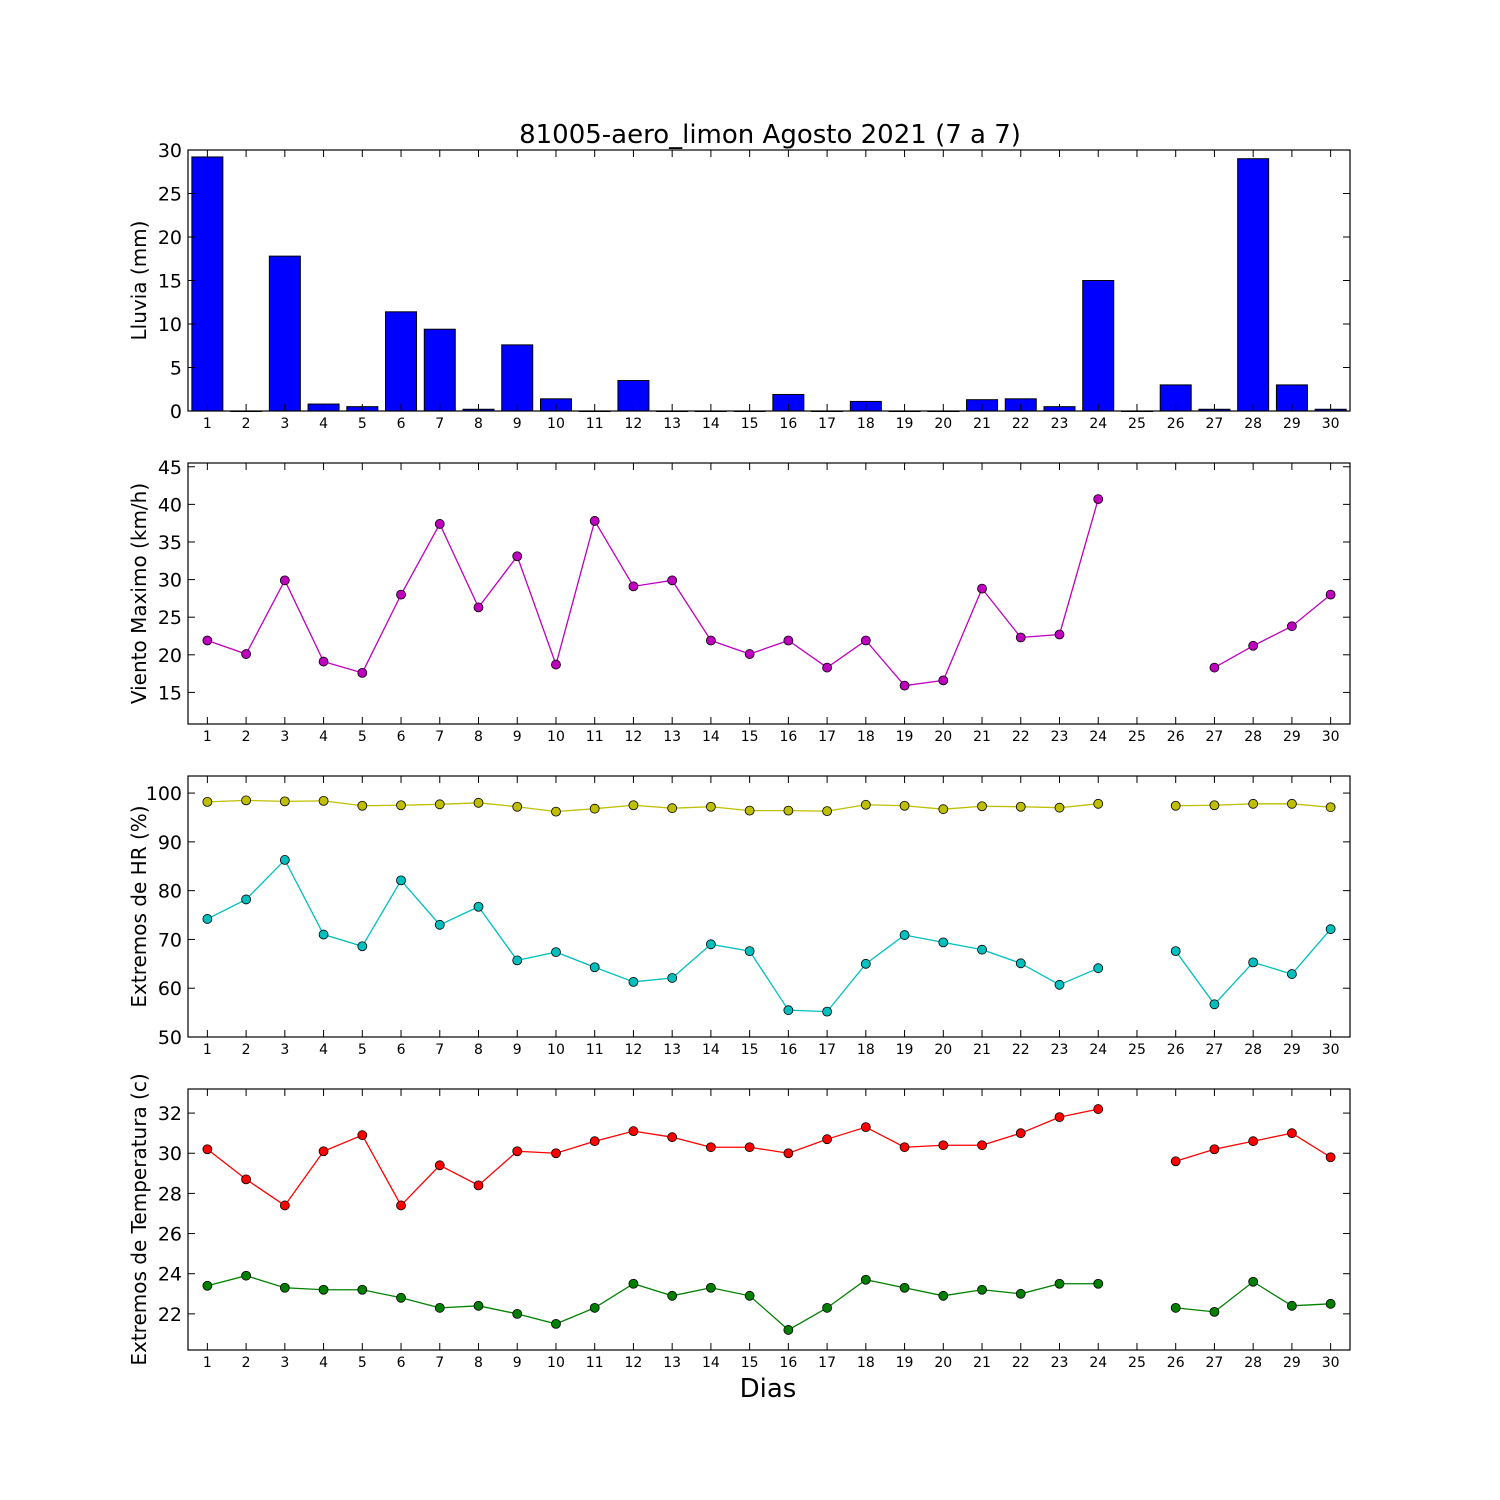  What do you see at coordinates (401, 424) in the screenshot?
I see `lluvia-xtick-label-6: 6` at bounding box center [401, 424].